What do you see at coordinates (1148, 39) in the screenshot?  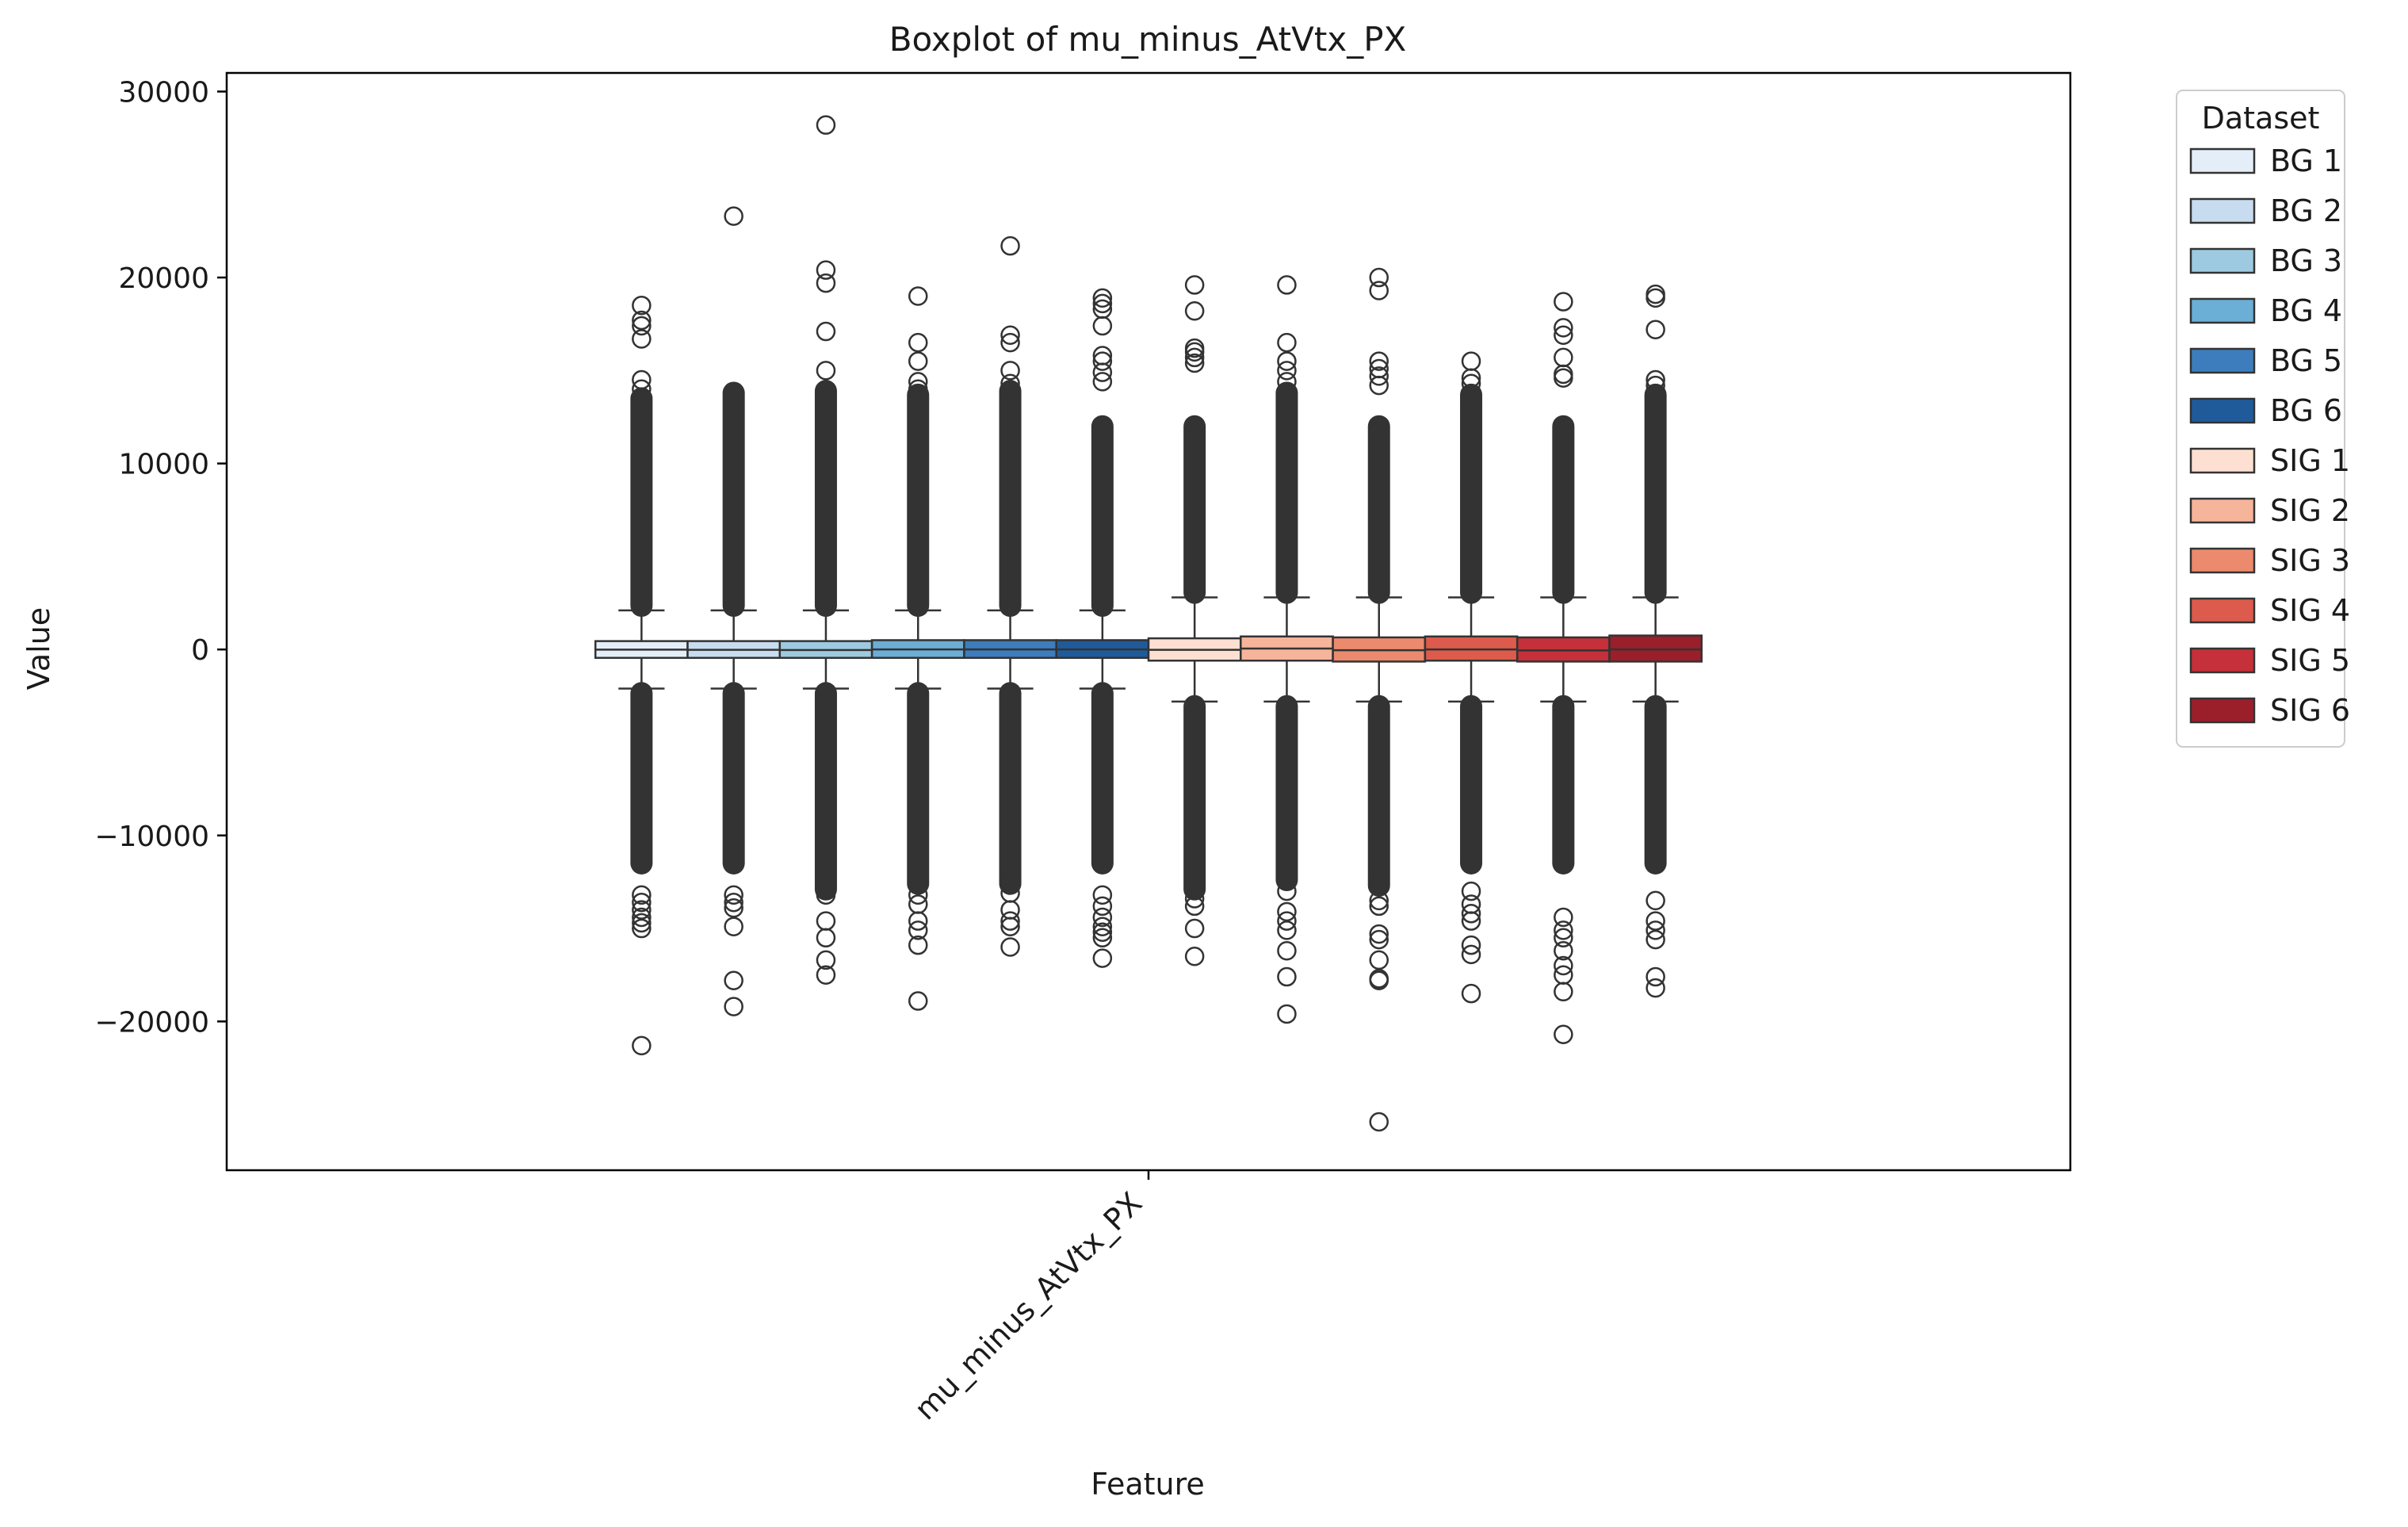 I see `chart-title: Boxplot of mu_minus_AtVtx_PX` at bounding box center [1148, 39].